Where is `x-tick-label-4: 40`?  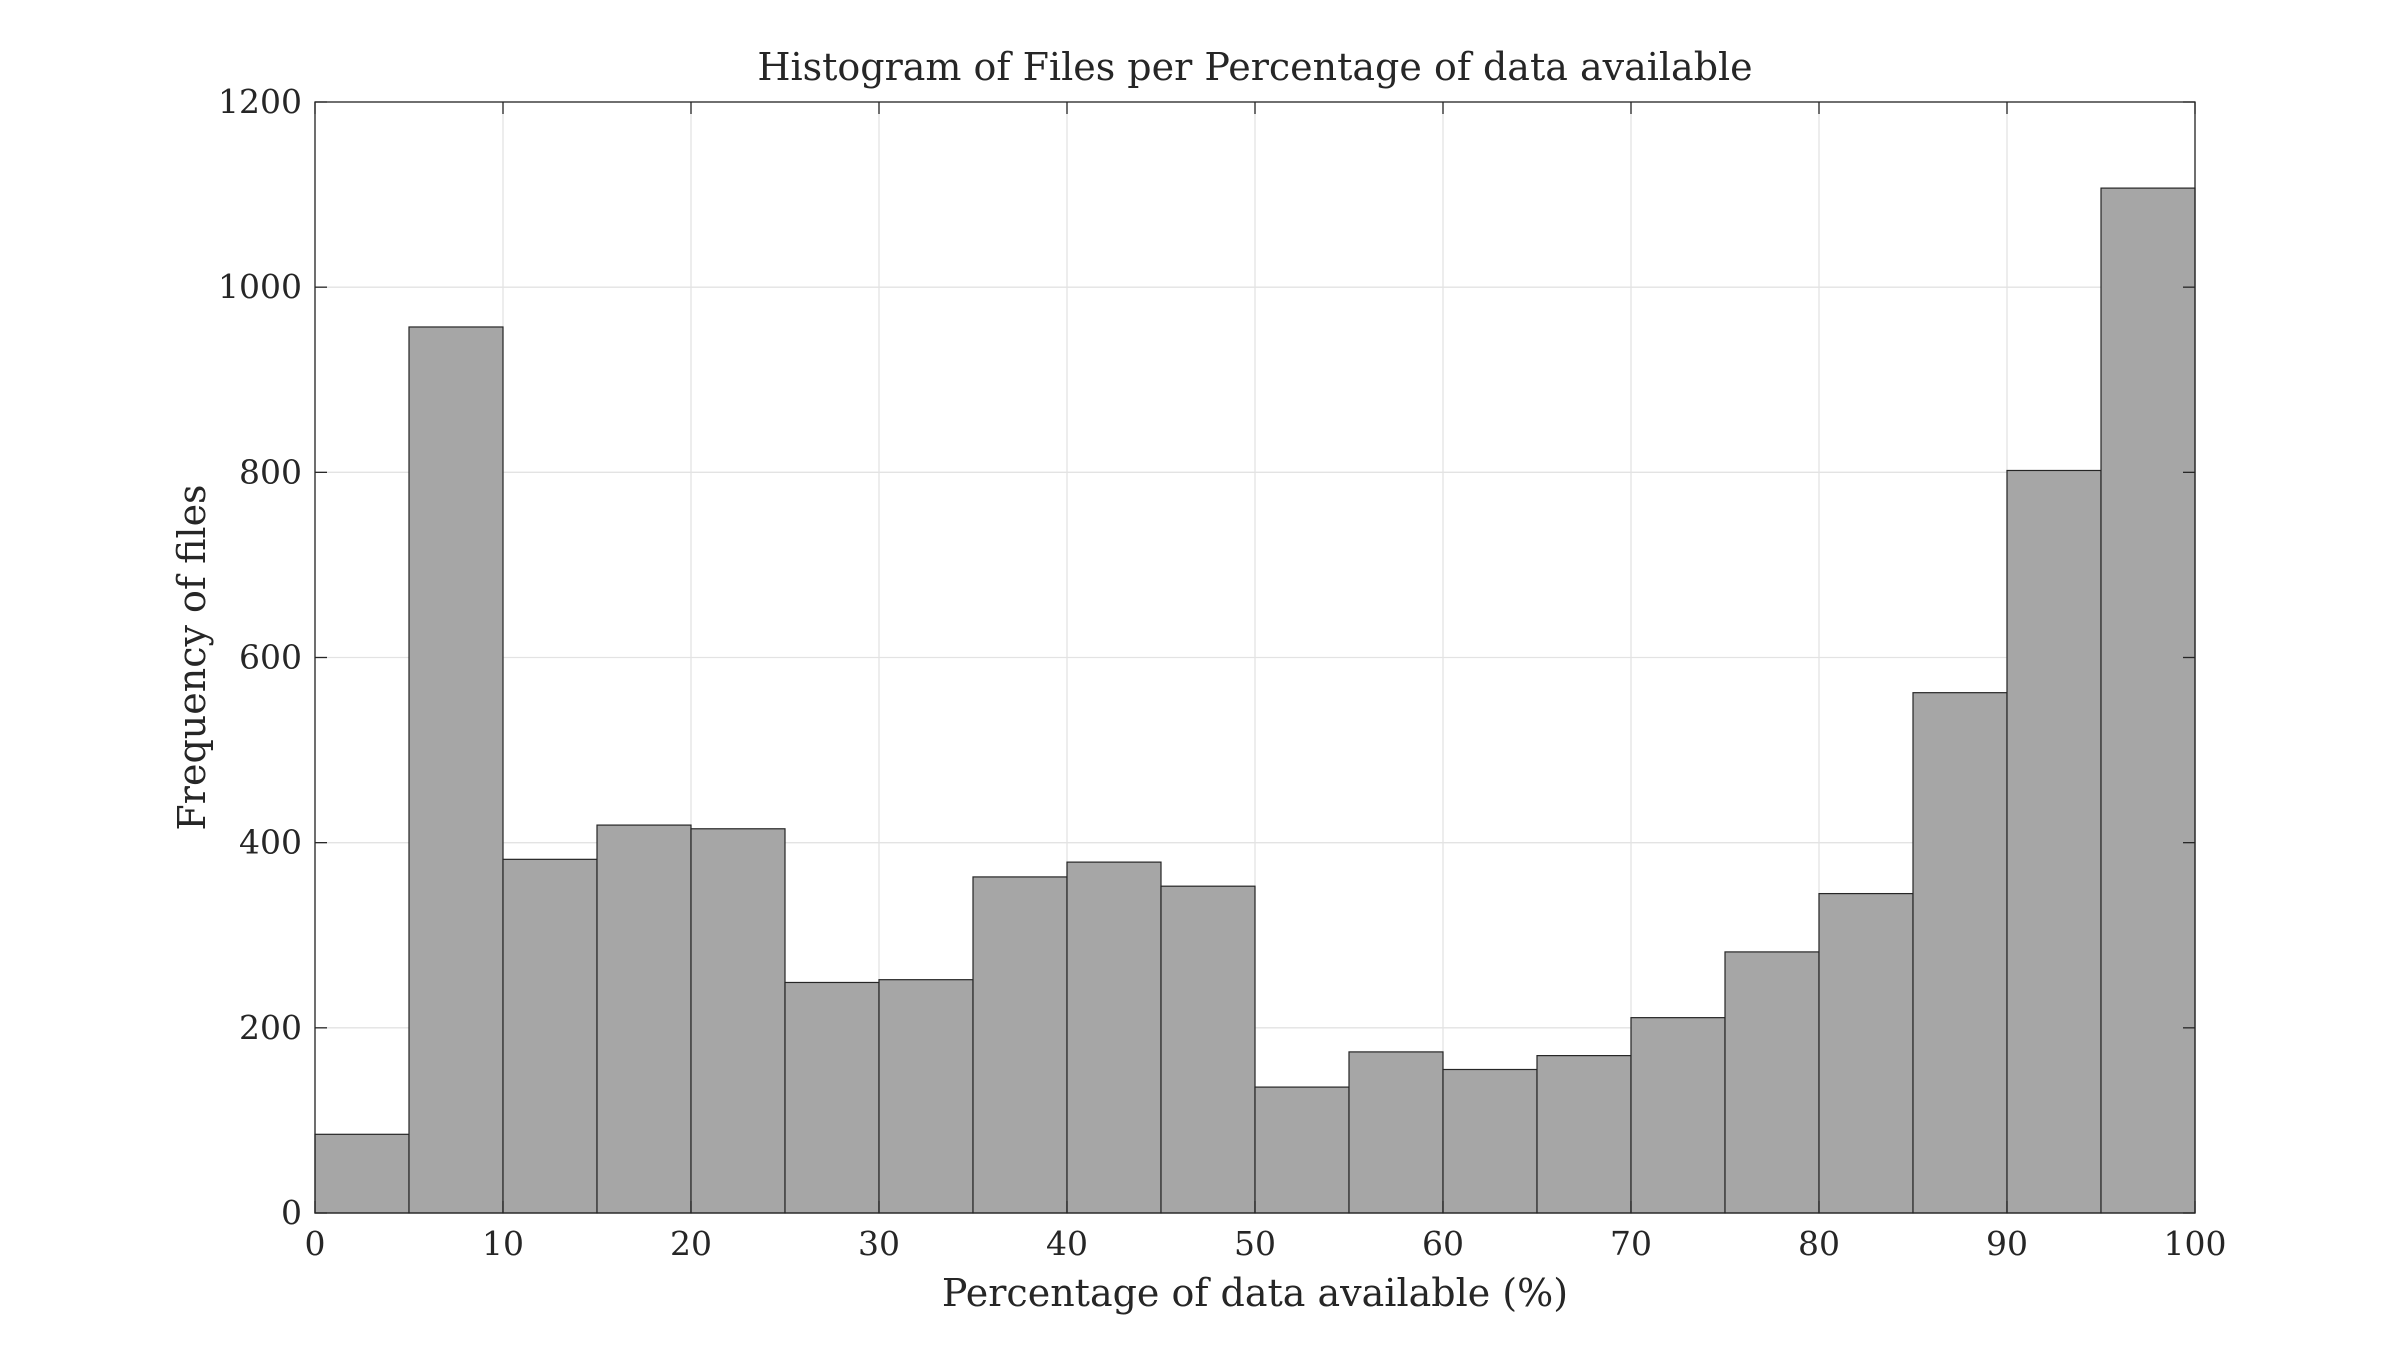
x-tick-label-4: 40 is located at coordinates (1067, 1243).